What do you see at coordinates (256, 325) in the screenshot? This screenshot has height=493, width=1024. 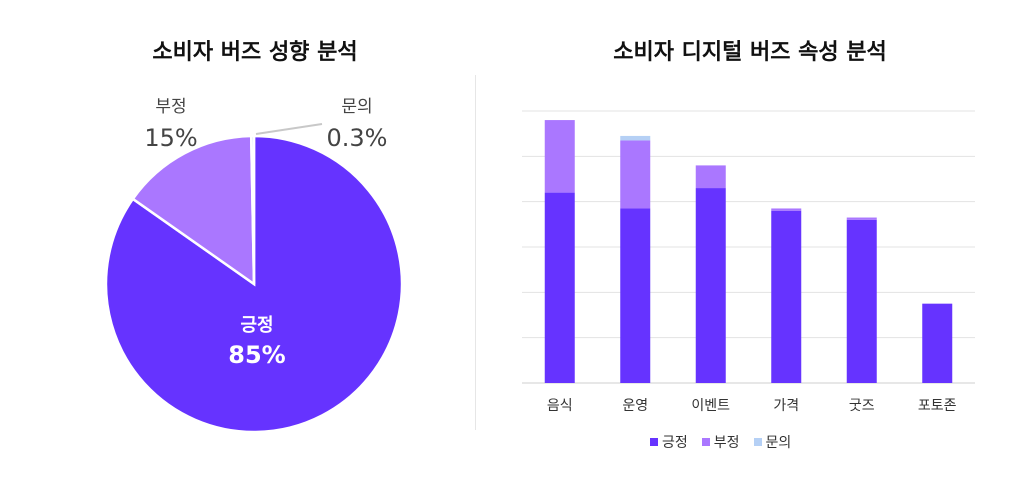 I see `pie-label-positive-name: 긍정` at bounding box center [256, 325].